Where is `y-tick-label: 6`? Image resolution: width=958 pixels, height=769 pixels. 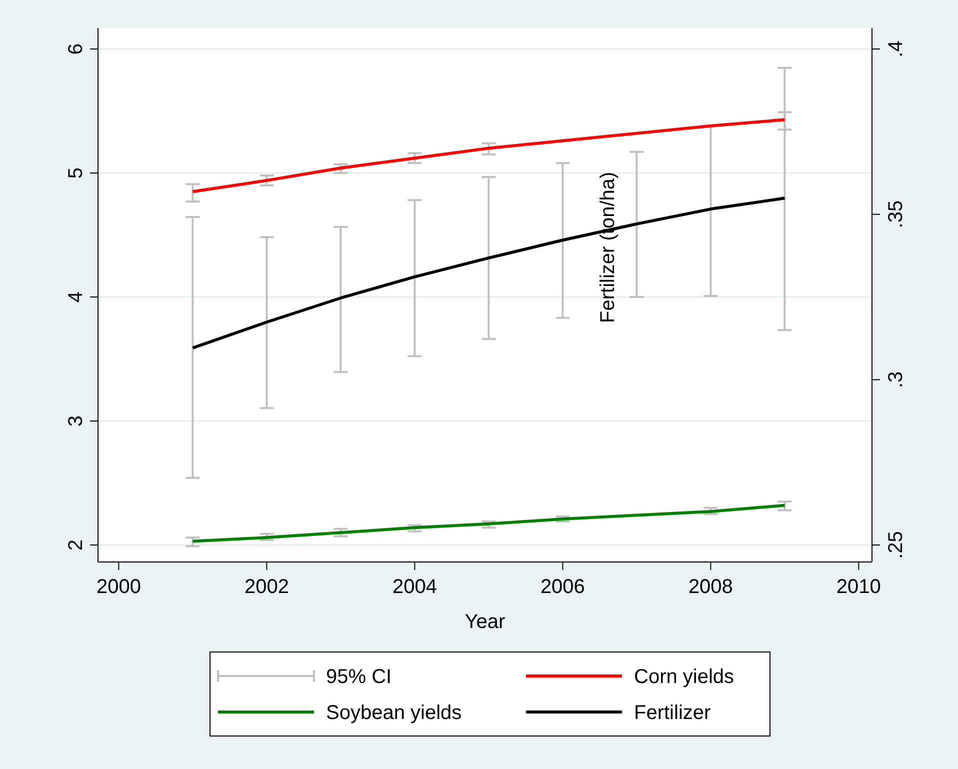
y-tick-label: 6 is located at coordinates (76, 49).